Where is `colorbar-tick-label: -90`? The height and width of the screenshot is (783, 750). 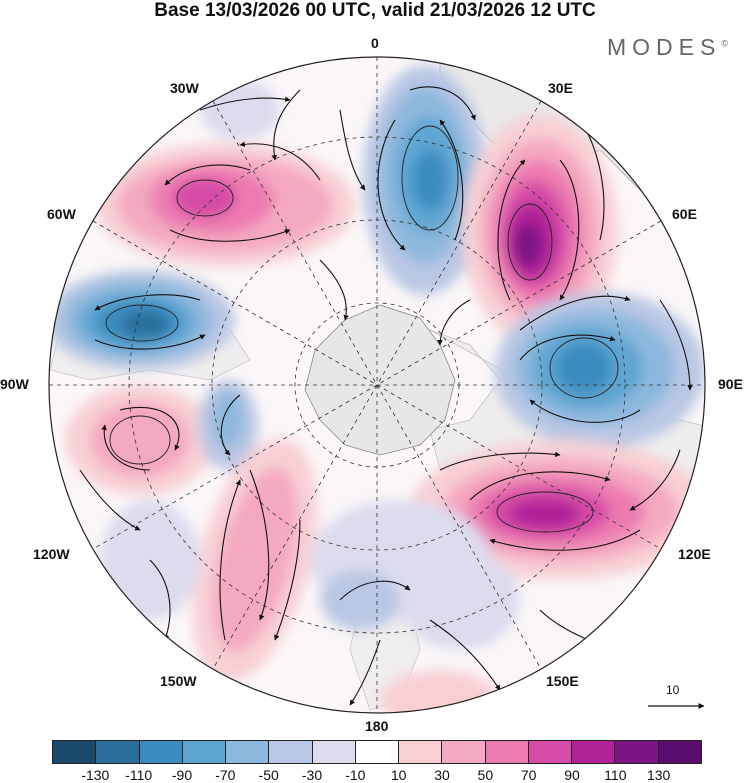 colorbar-tick-label: -90 is located at coordinates (182, 775).